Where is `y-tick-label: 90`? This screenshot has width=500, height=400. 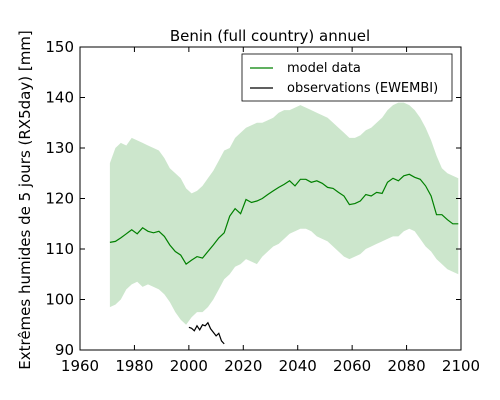
y-tick-label: 90 is located at coordinates (64, 350).